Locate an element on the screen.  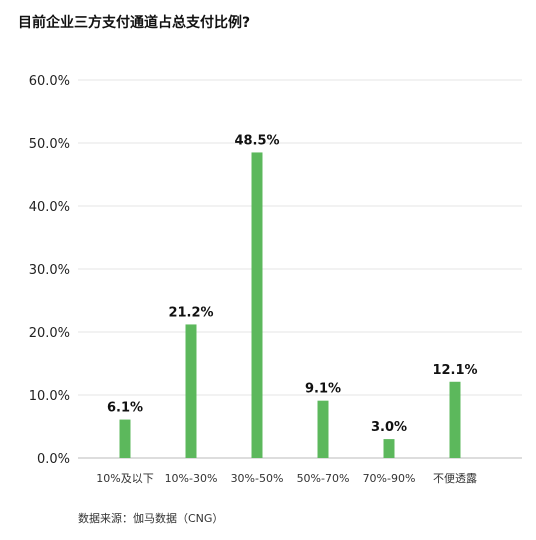
y-tick-label: 0.0% is located at coordinates (53, 459).